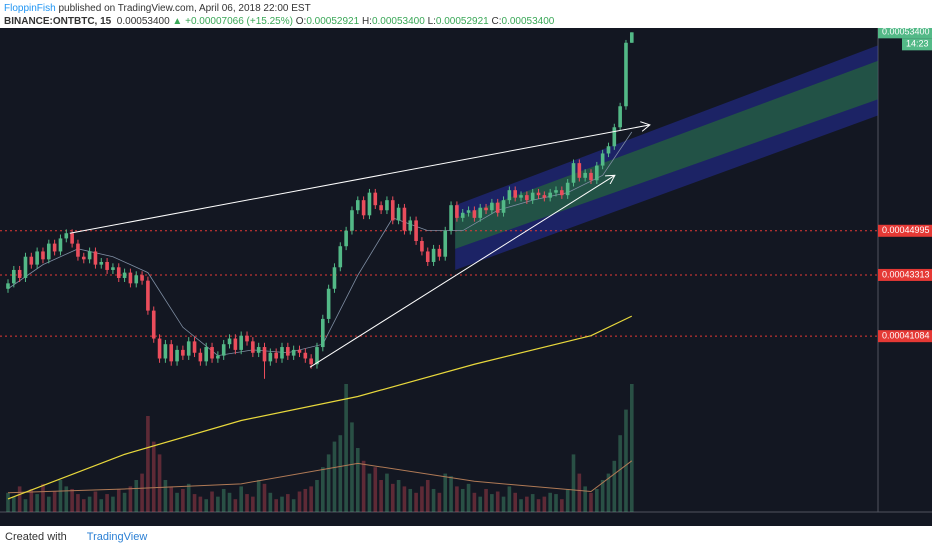  Describe the element at coordinates (906, 336) in the screenshot. I see `level-label: 0.00041084` at that location.